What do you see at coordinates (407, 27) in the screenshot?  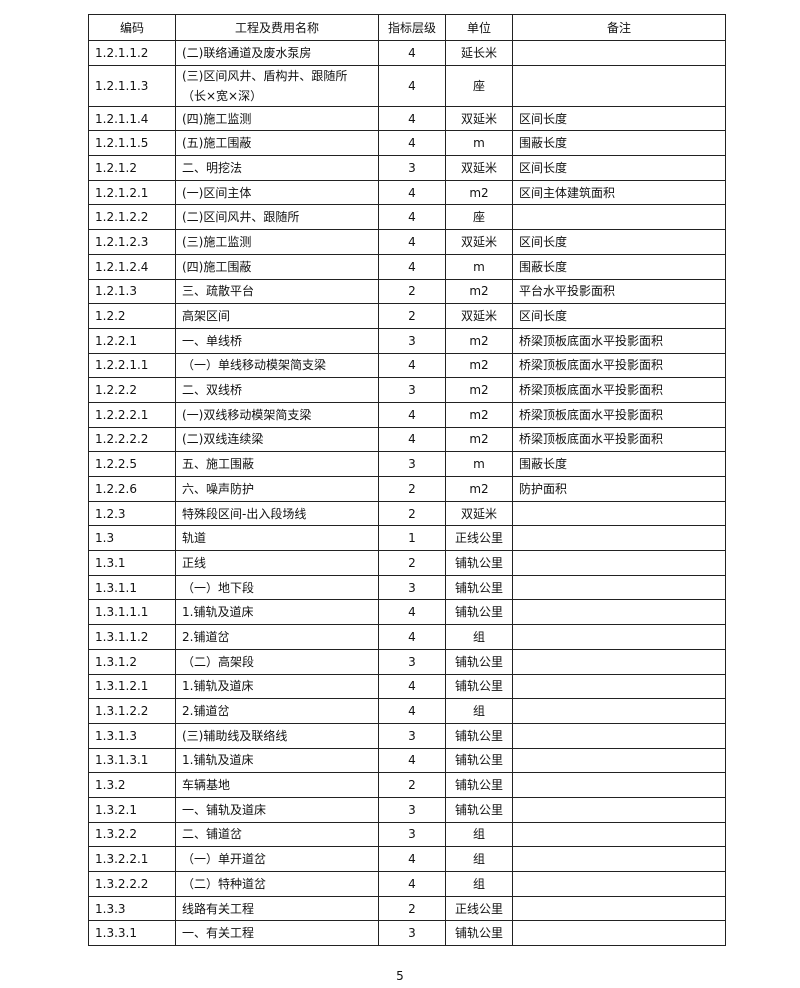 I see `header-row: 编码 工程及费用名称 指标层级 单位 备注` at bounding box center [407, 27].